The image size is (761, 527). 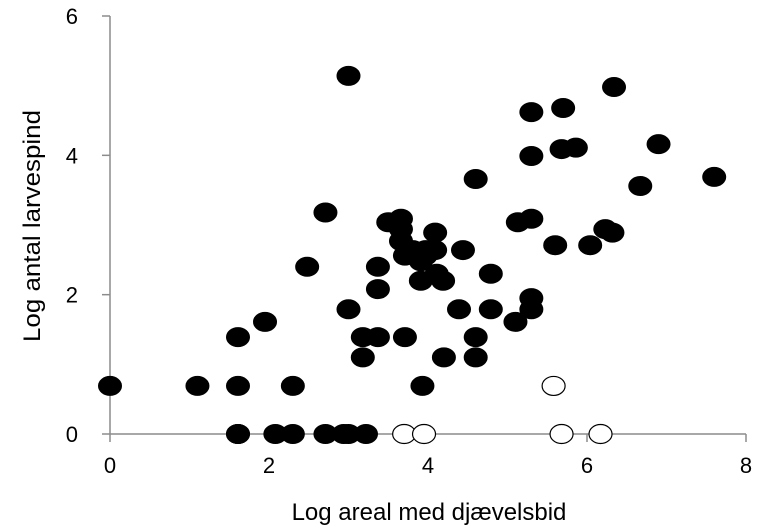 What do you see at coordinates (72, 295) in the screenshot?
I see `y-tick-label: 2` at bounding box center [72, 295].